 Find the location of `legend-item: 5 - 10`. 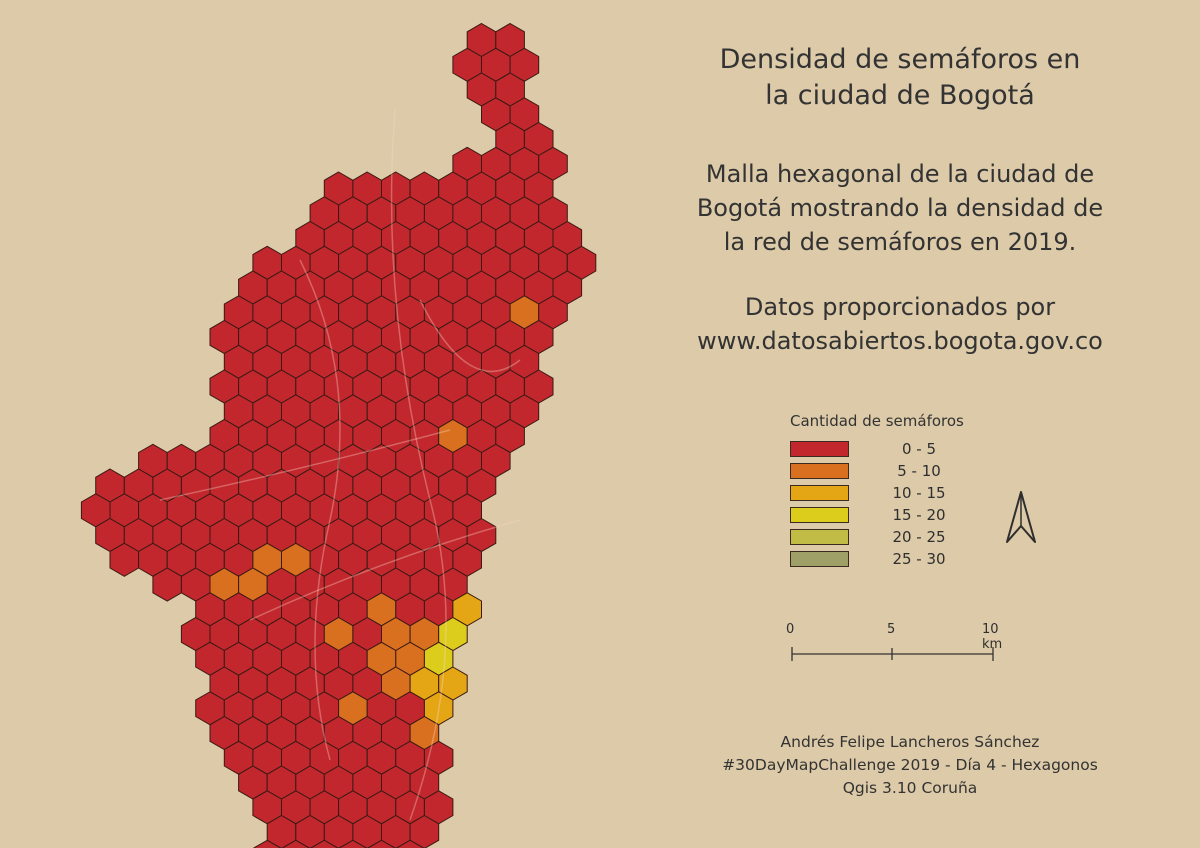

legend-item: 5 - 10 is located at coordinates (905, 470).